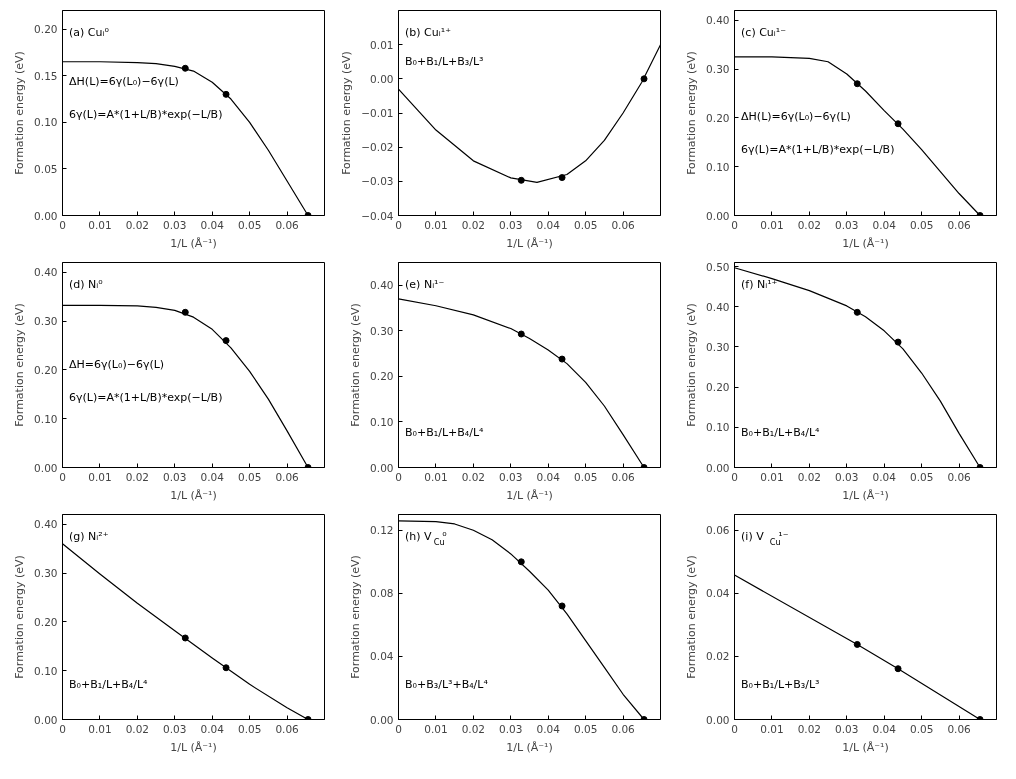 Image resolution: width=1016 pixels, height=779 pixels. Describe the element at coordinates (377, 181) in the screenshot. I see `y-tick-label: −0.03` at that location.